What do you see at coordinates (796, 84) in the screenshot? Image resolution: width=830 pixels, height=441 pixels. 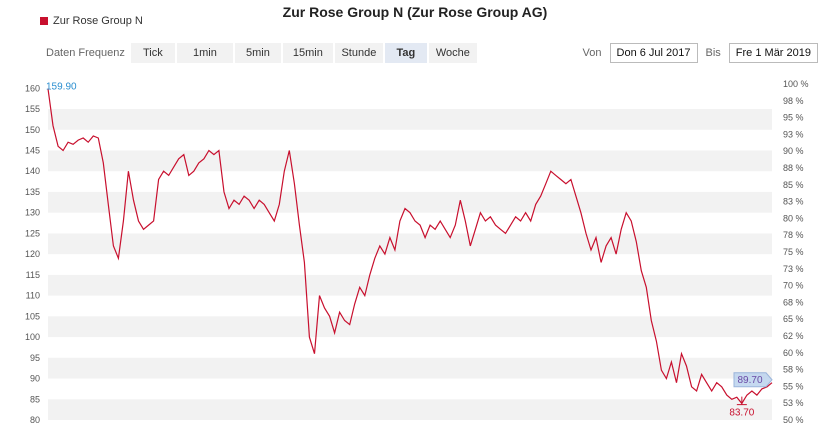 I see `y2-tick-label: 100 %` at bounding box center [796, 84].